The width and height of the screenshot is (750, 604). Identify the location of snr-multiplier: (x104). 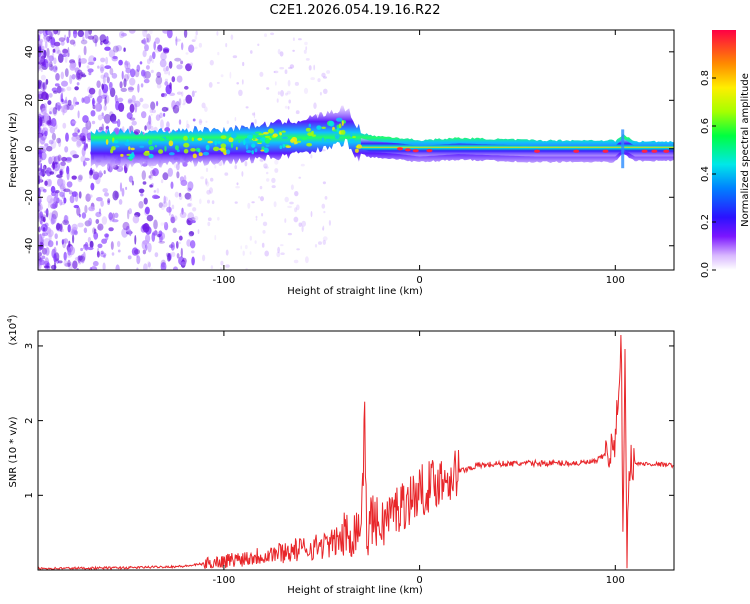
(12, 329).